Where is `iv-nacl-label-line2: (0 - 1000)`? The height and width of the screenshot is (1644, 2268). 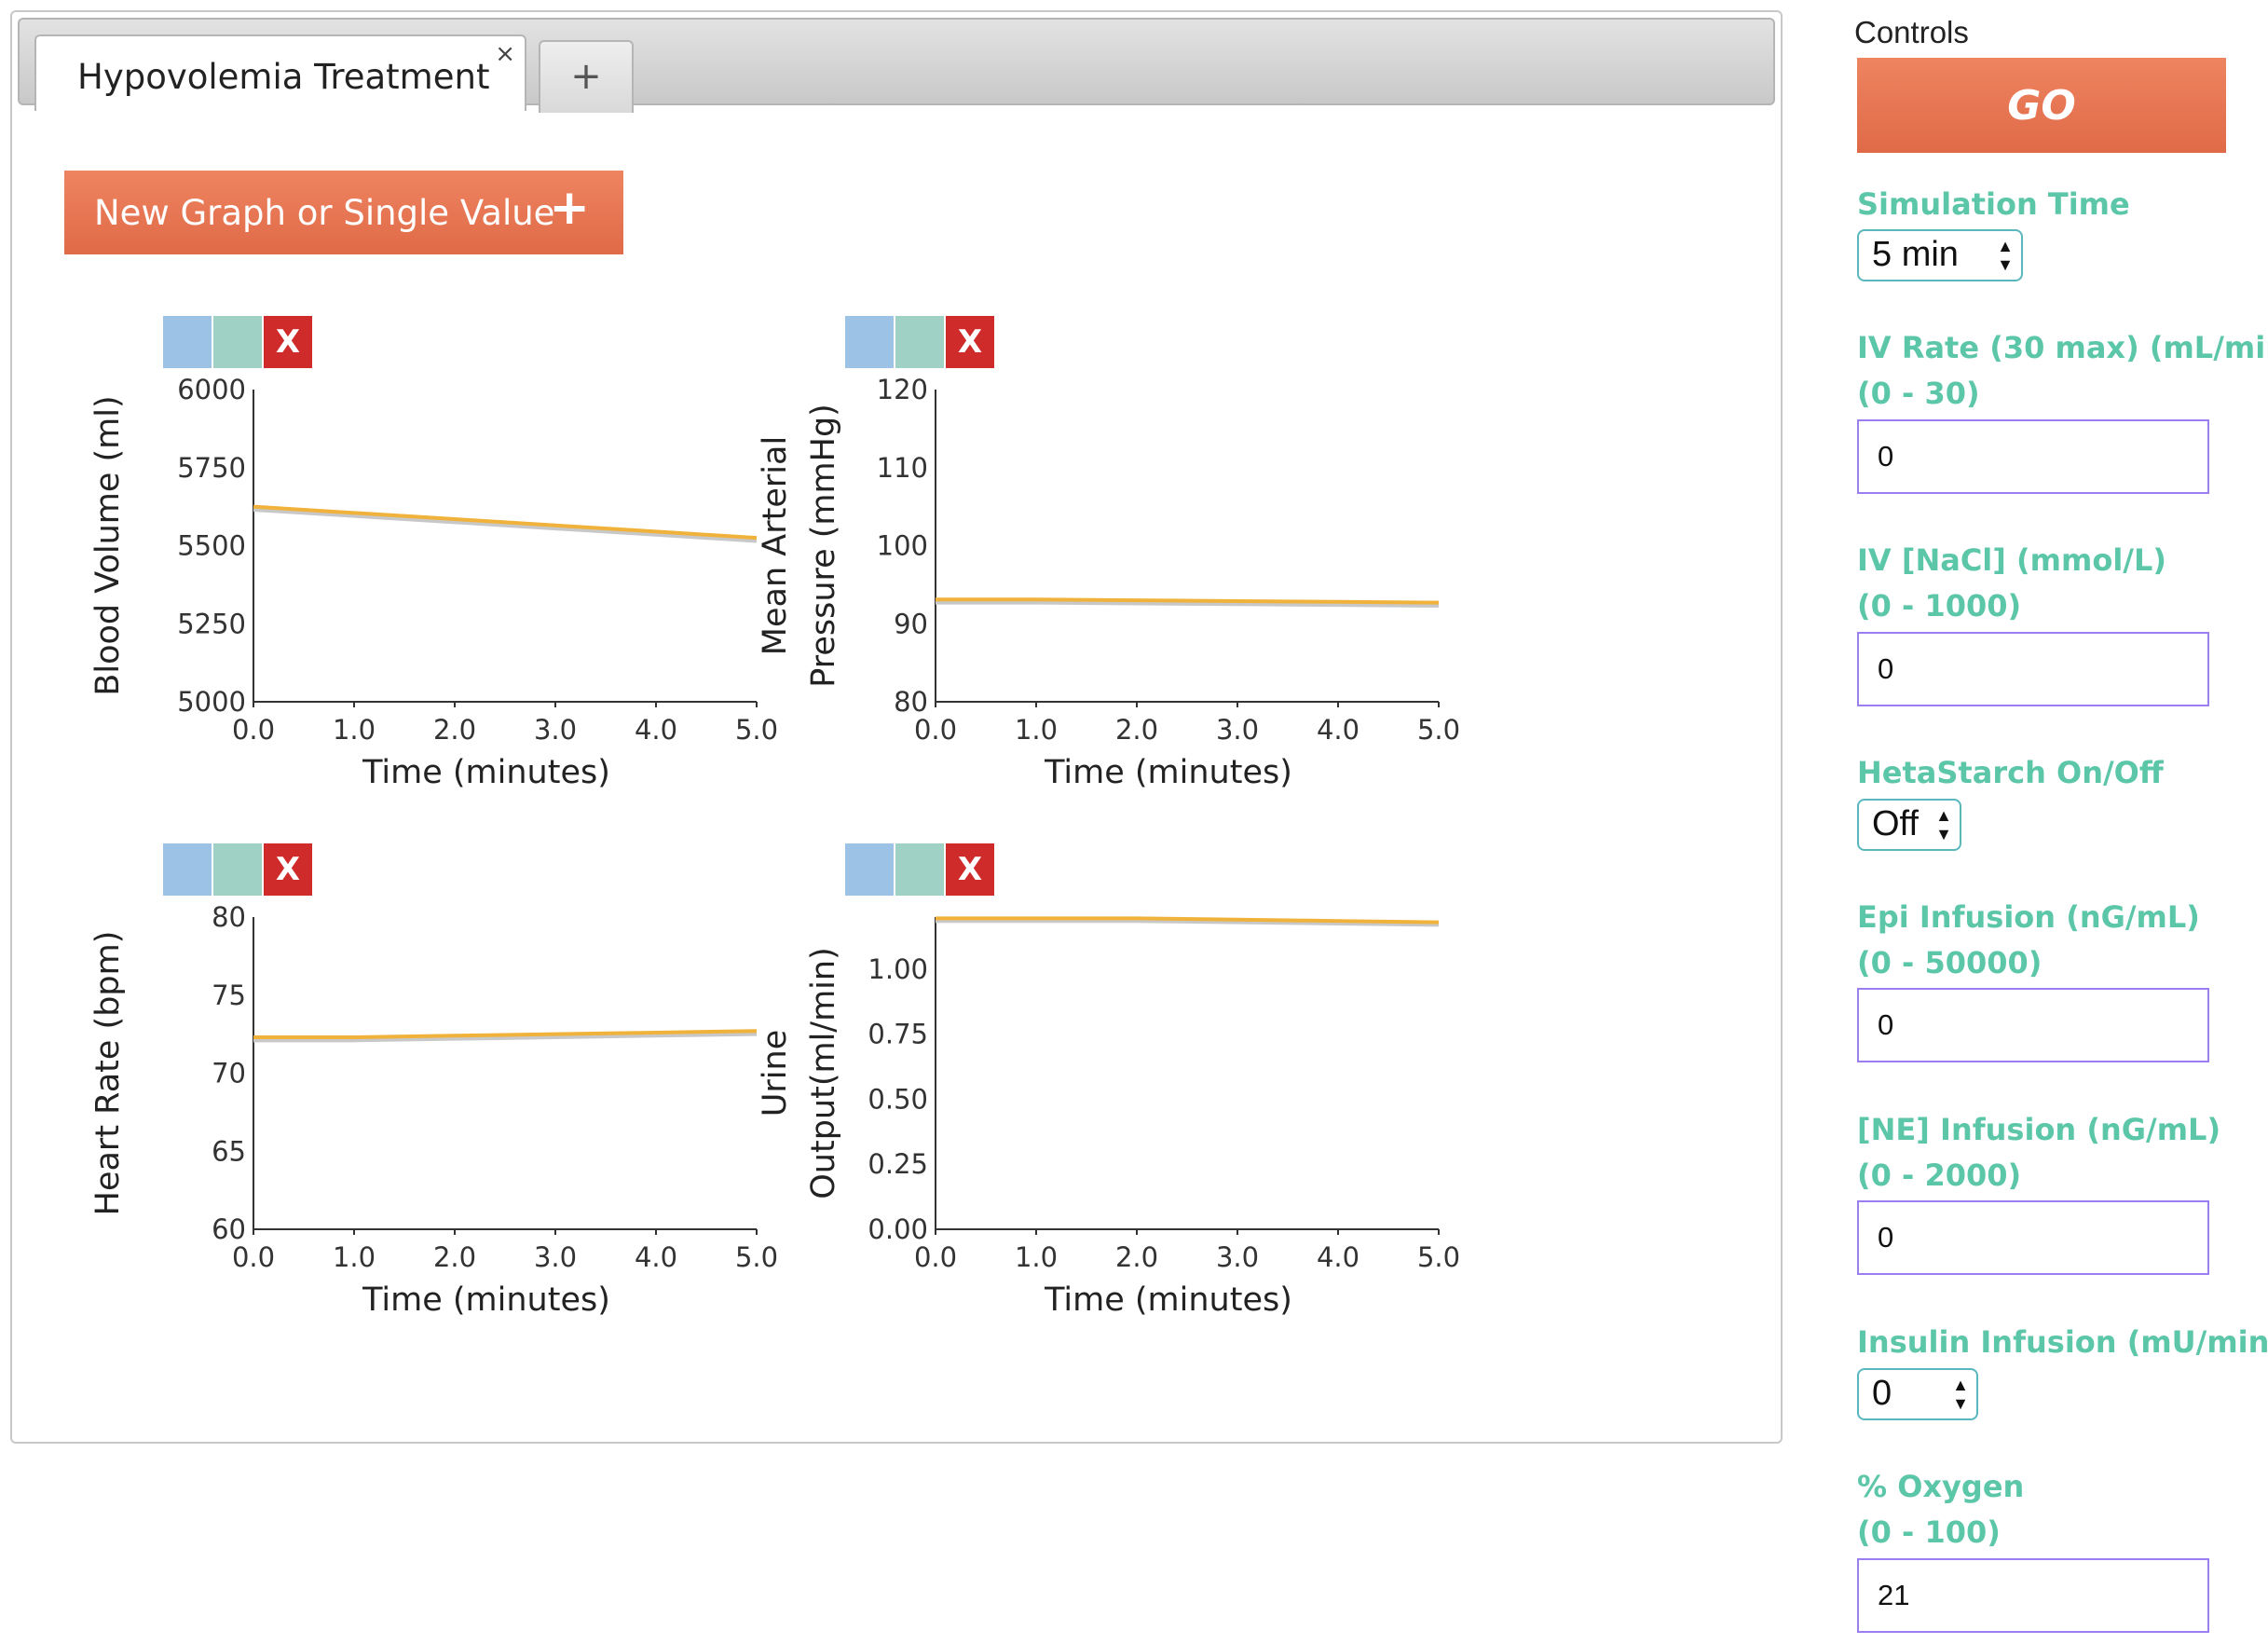 iv-nacl-label-line2: (0 - 1000) is located at coordinates (1939, 605).